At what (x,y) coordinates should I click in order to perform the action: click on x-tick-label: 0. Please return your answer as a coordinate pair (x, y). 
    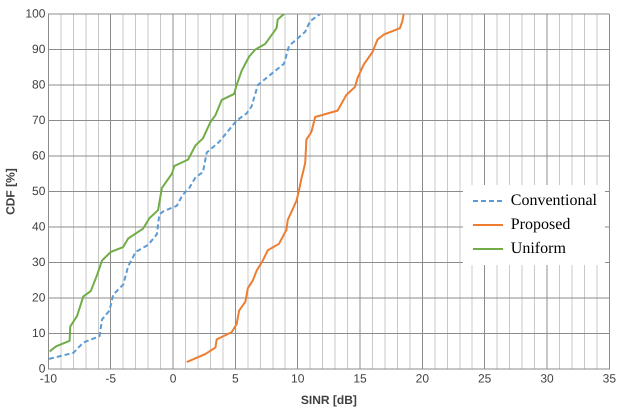
    Looking at the image, I should click on (173, 379).